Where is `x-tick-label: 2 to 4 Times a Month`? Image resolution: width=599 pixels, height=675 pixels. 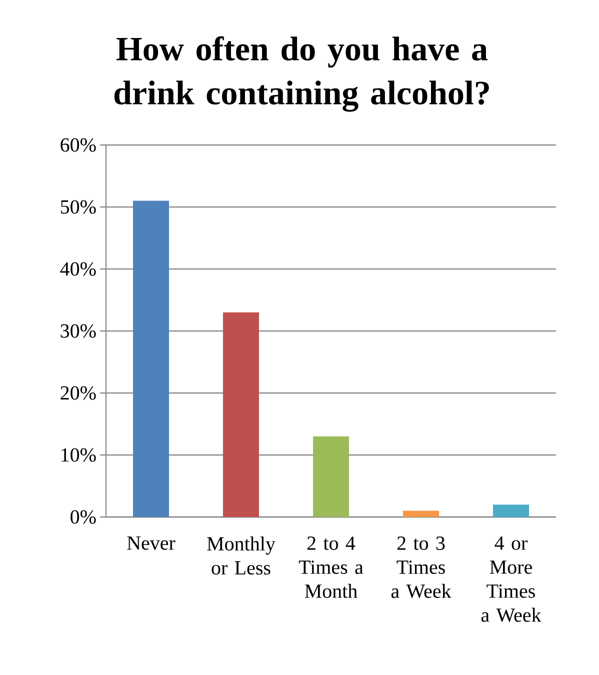 x-tick-label: 2 to 4 Times a Month is located at coordinates (330, 567).